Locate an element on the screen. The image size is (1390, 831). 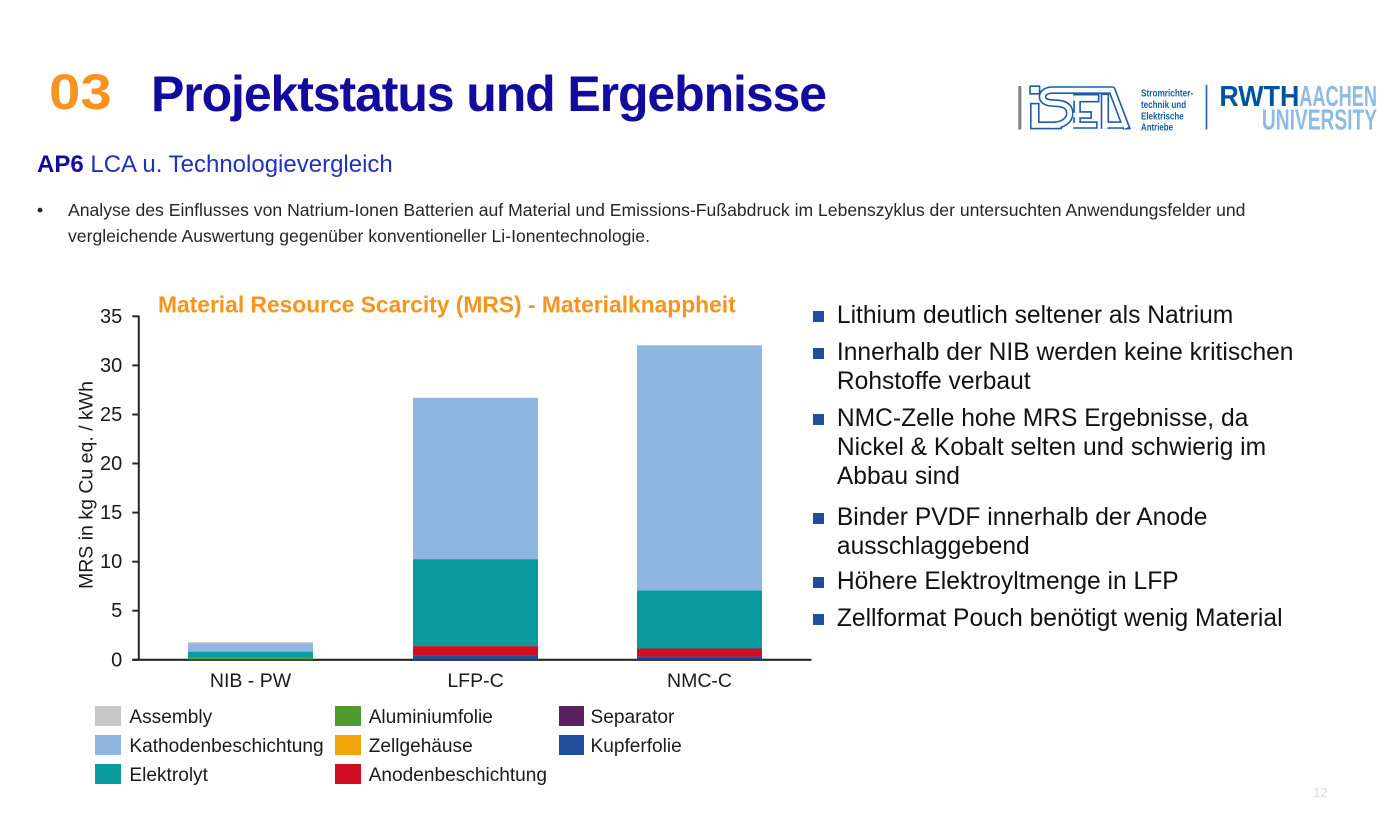
svg-text: UNIVERSITY is located at coordinates (1319, 121).